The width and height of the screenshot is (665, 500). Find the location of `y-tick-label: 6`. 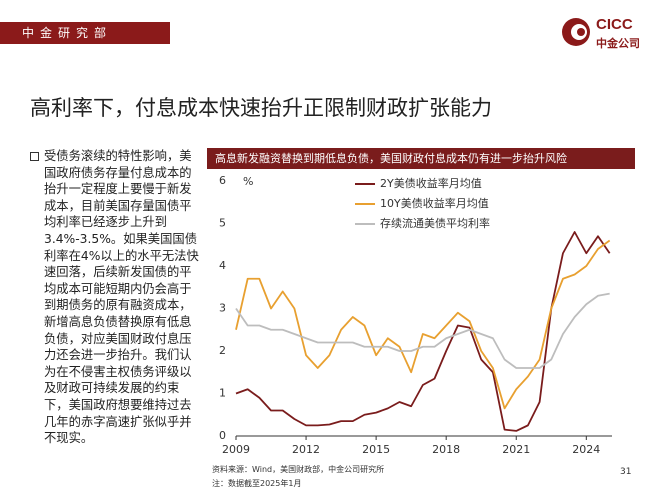

y-tick-label: 6 is located at coordinates (222, 180).